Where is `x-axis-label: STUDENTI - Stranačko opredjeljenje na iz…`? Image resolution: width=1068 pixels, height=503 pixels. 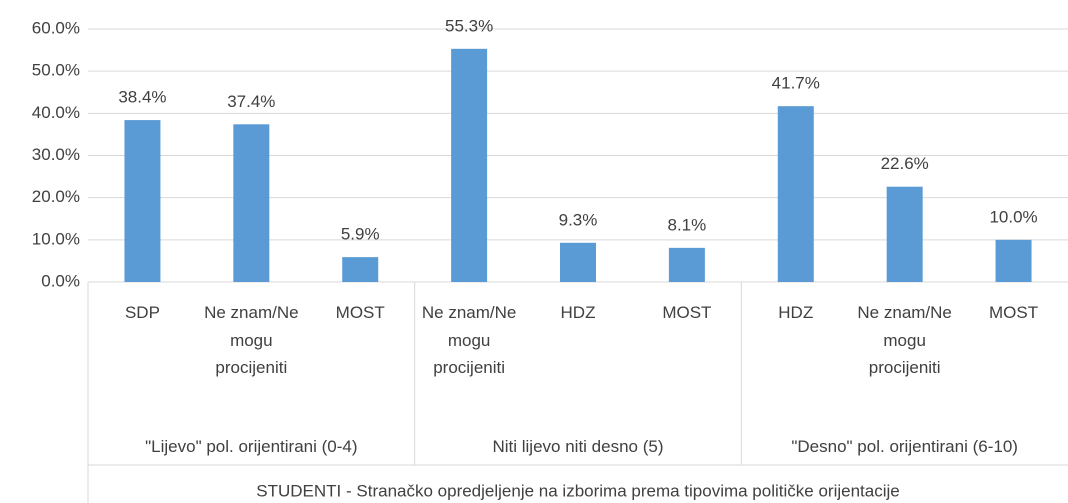
x-axis-label: STUDENTI - Stranačko opredjeljenje na iz… is located at coordinates (577, 490).